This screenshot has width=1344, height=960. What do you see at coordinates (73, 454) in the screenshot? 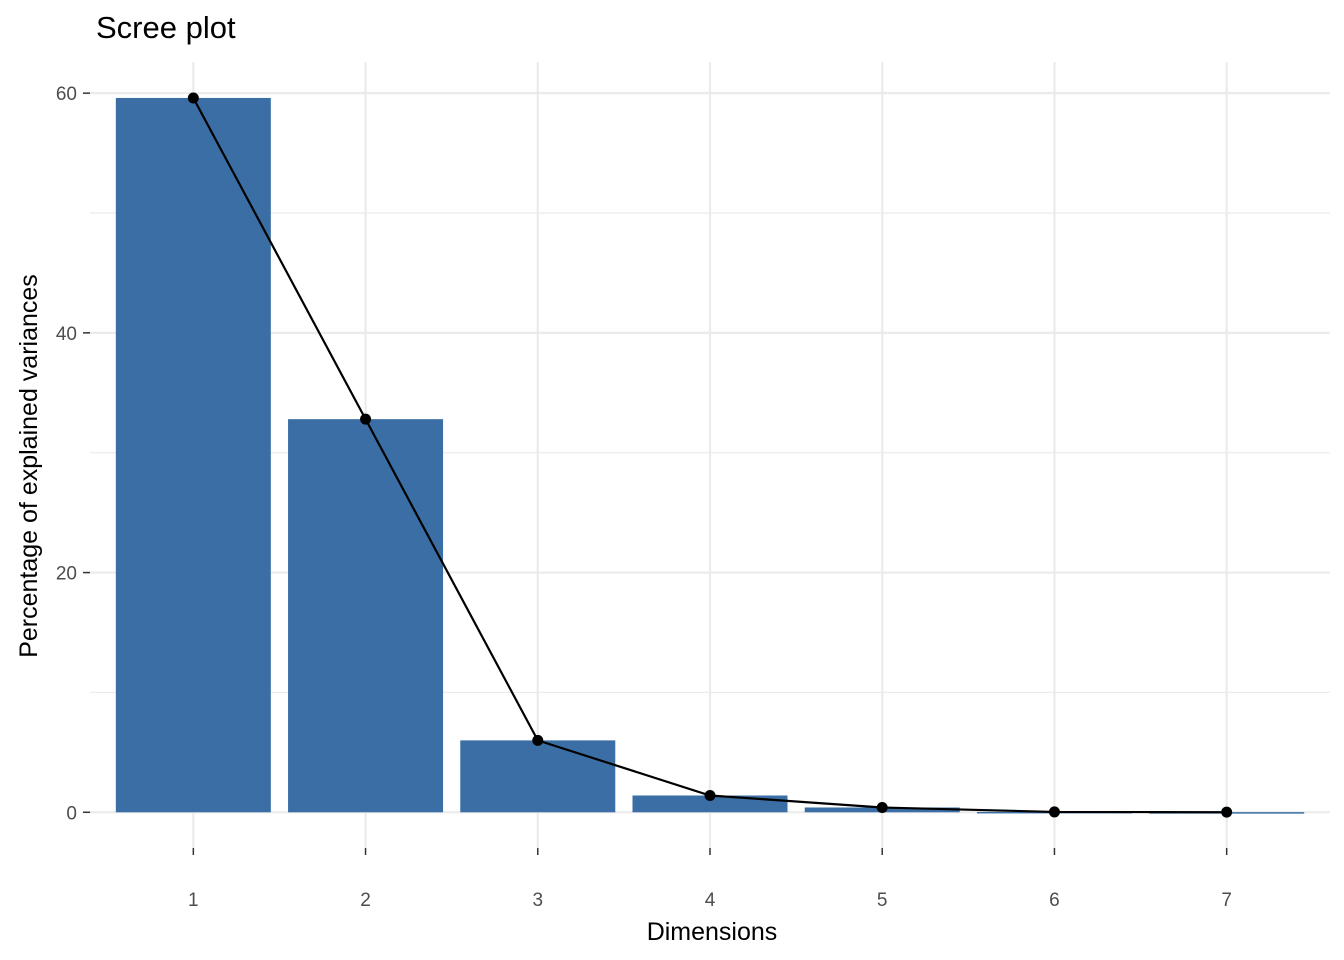
I see `y-axis-ticks: 0 20 40 60` at bounding box center [73, 454].